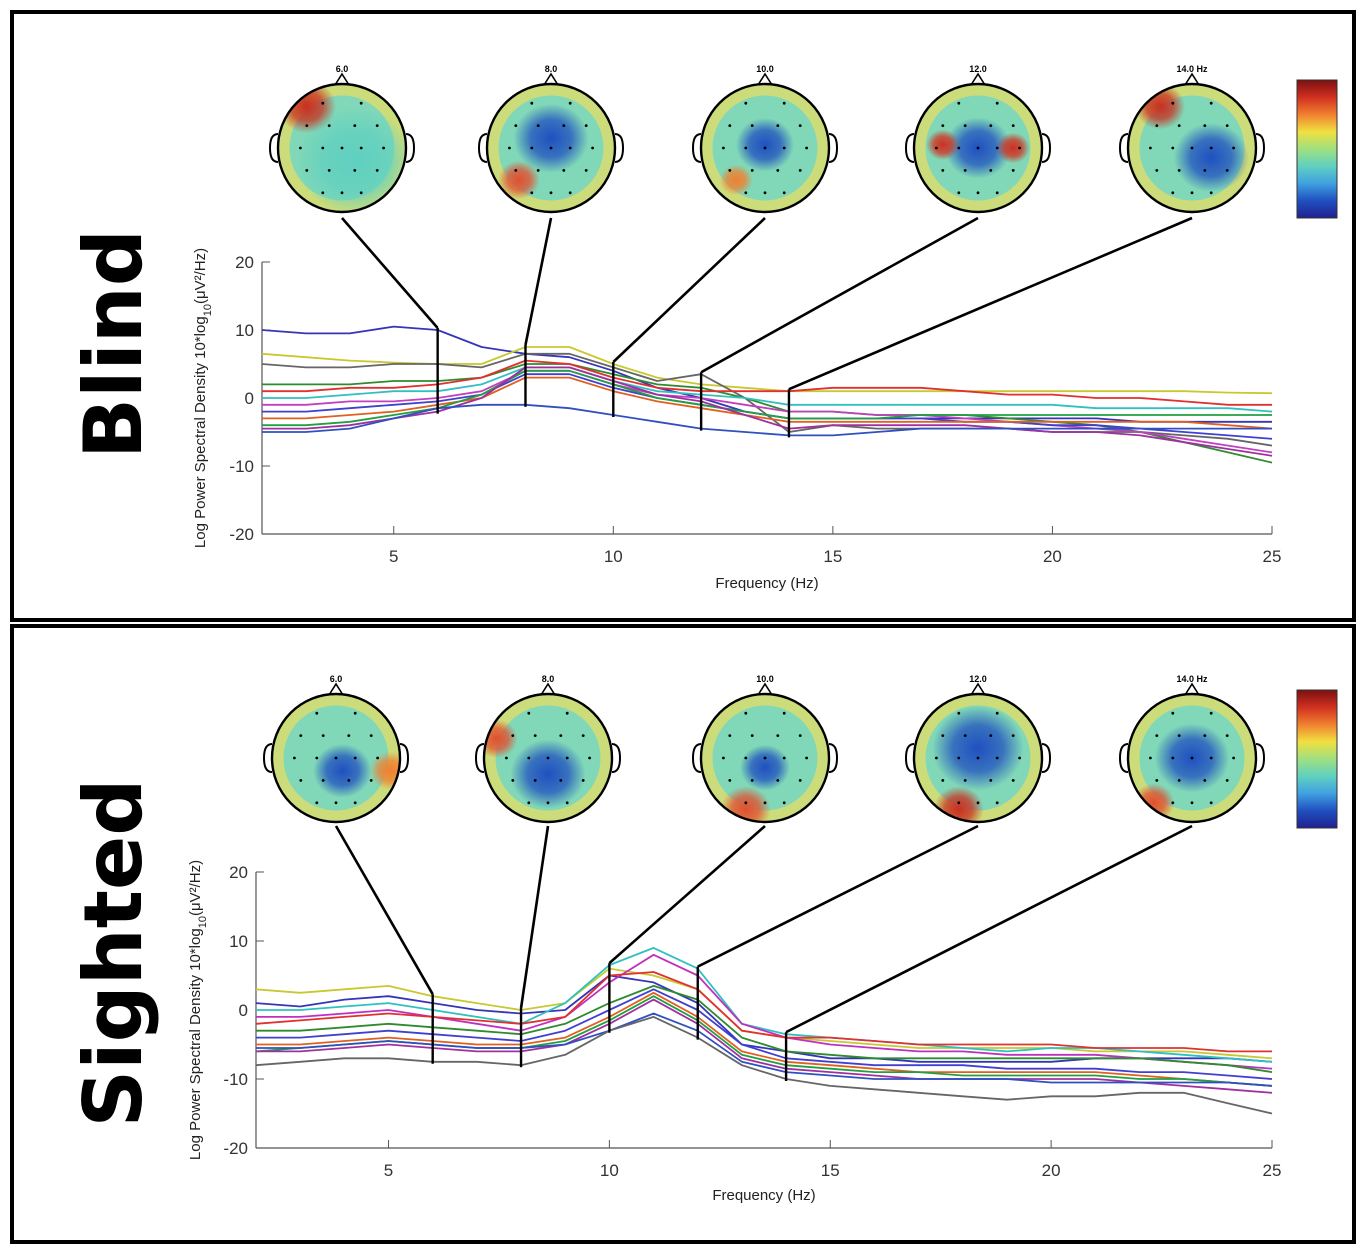 This screenshot has height=1254, width=1366. Describe the element at coordinates (548, 679) in the screenshot. I see `topo-label: 8.0` at that location.